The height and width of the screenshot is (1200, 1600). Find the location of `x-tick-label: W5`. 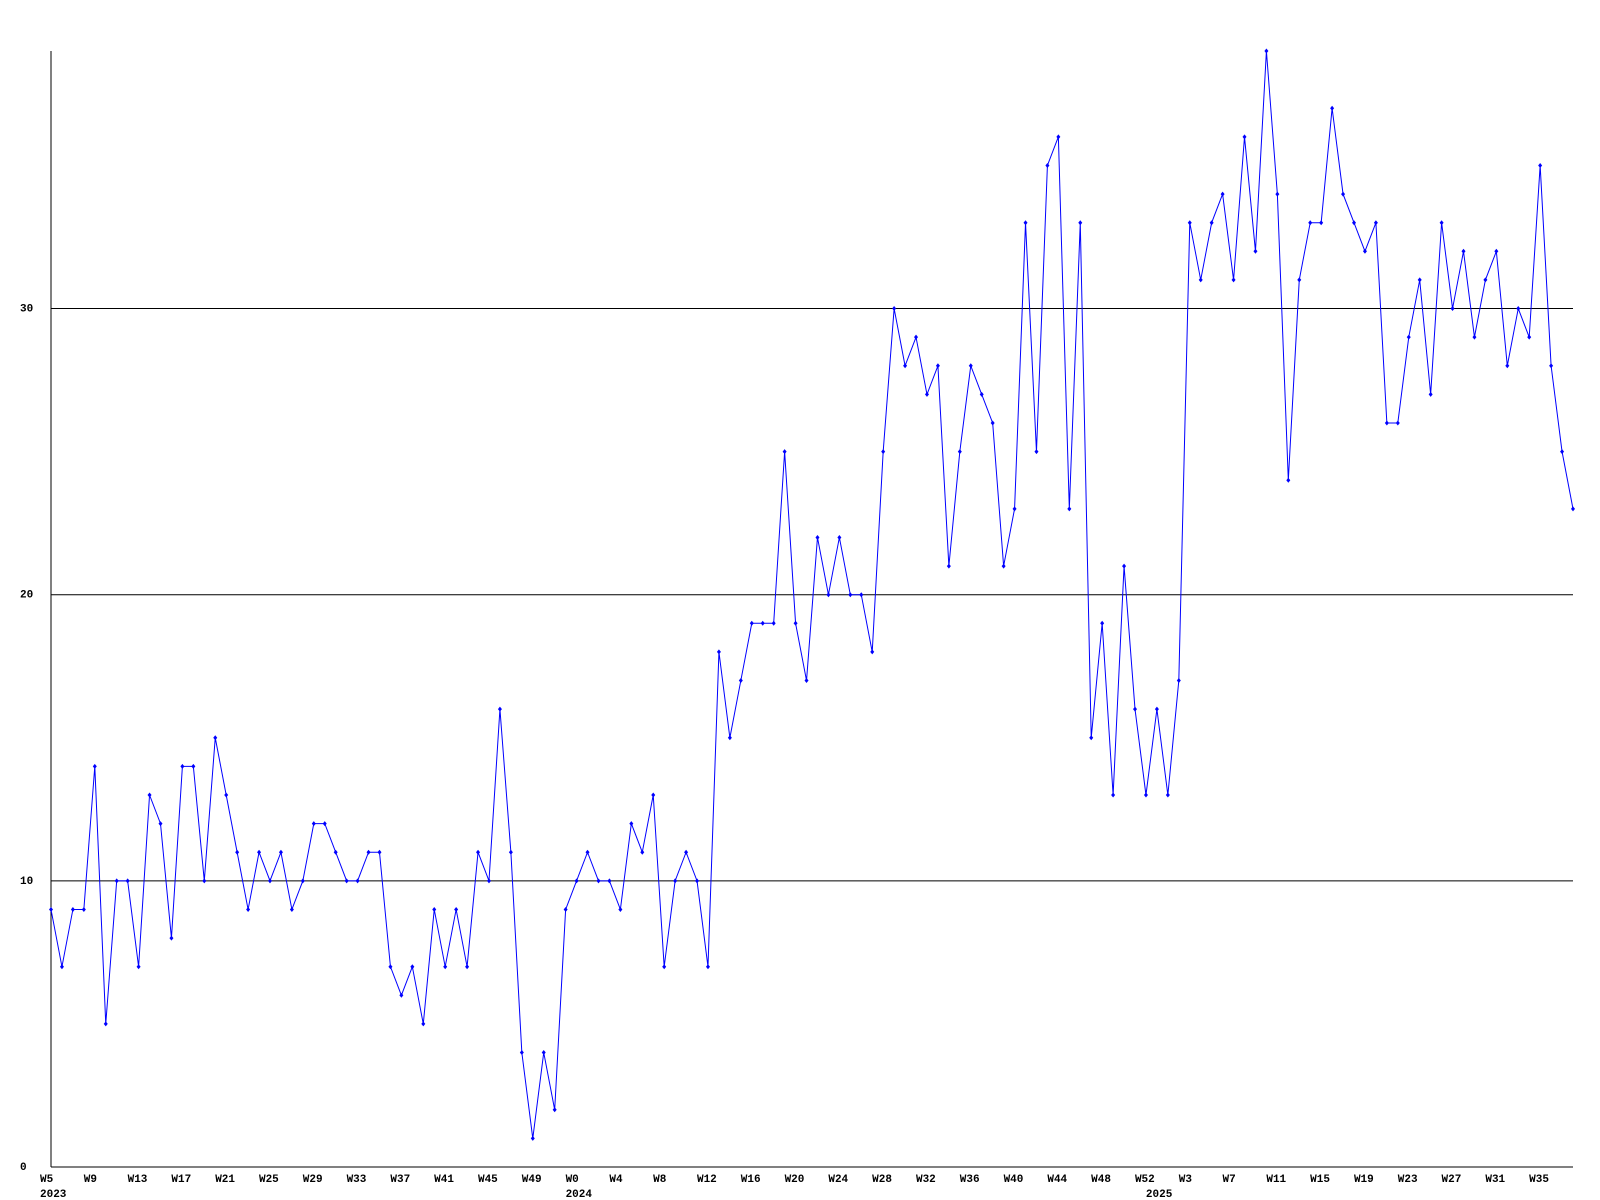

x-tick-label: W5 is located at coordinates (47, 1180).